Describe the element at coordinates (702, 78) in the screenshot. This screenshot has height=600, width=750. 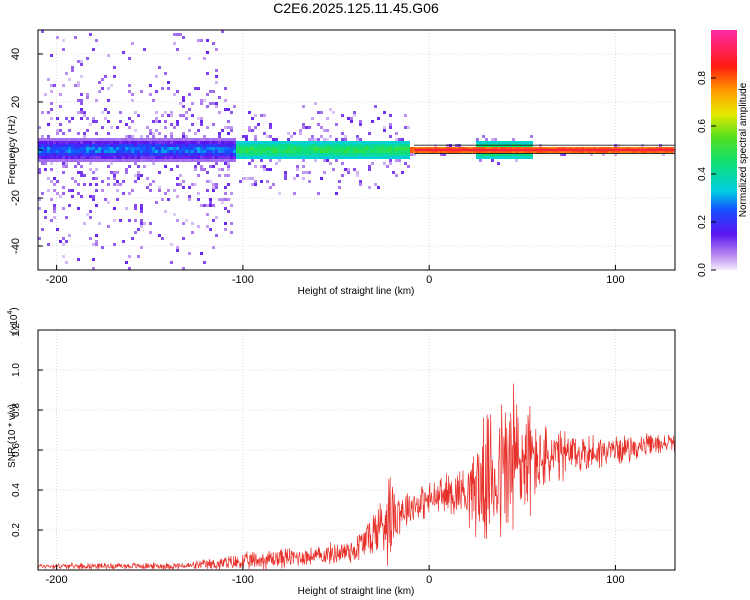
I see `colorbar-tick-label: 0.8` at that location.